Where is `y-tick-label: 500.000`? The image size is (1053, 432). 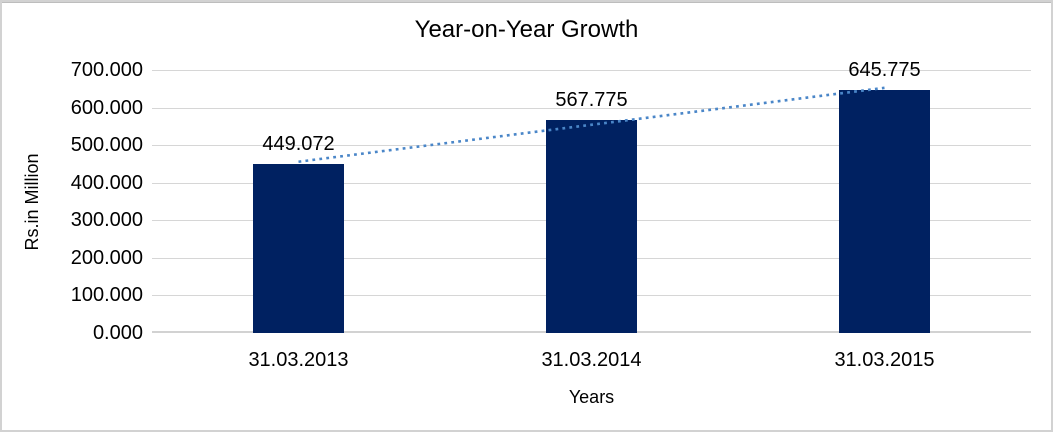 y-tick-label: 500.000 is located at coordinates (106, 145).